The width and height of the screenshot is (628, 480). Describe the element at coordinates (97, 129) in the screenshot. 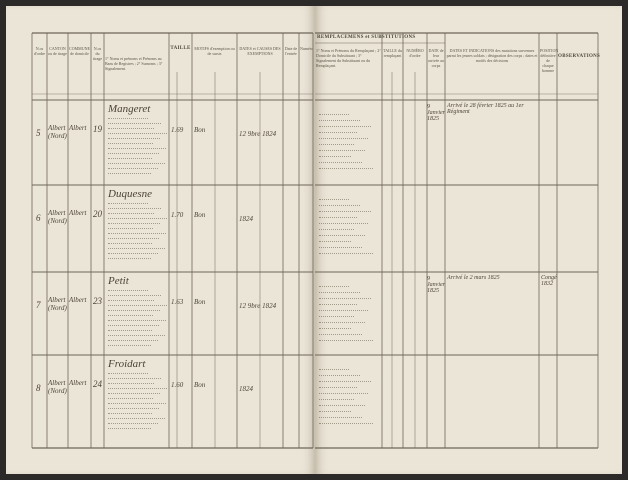

I see `row-tirage: 19` at that location.